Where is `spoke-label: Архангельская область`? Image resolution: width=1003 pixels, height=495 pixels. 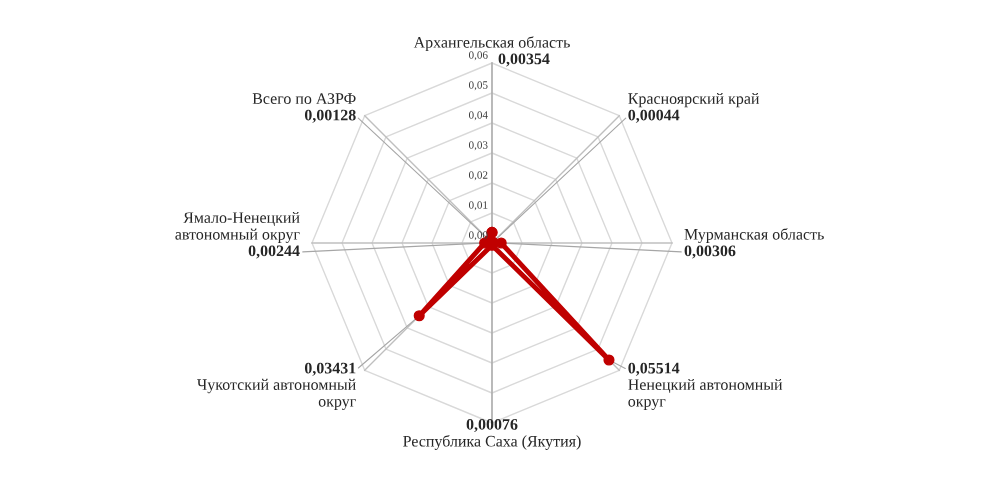
spoke-label: Архангельская область is located at coordinates (491, 43).